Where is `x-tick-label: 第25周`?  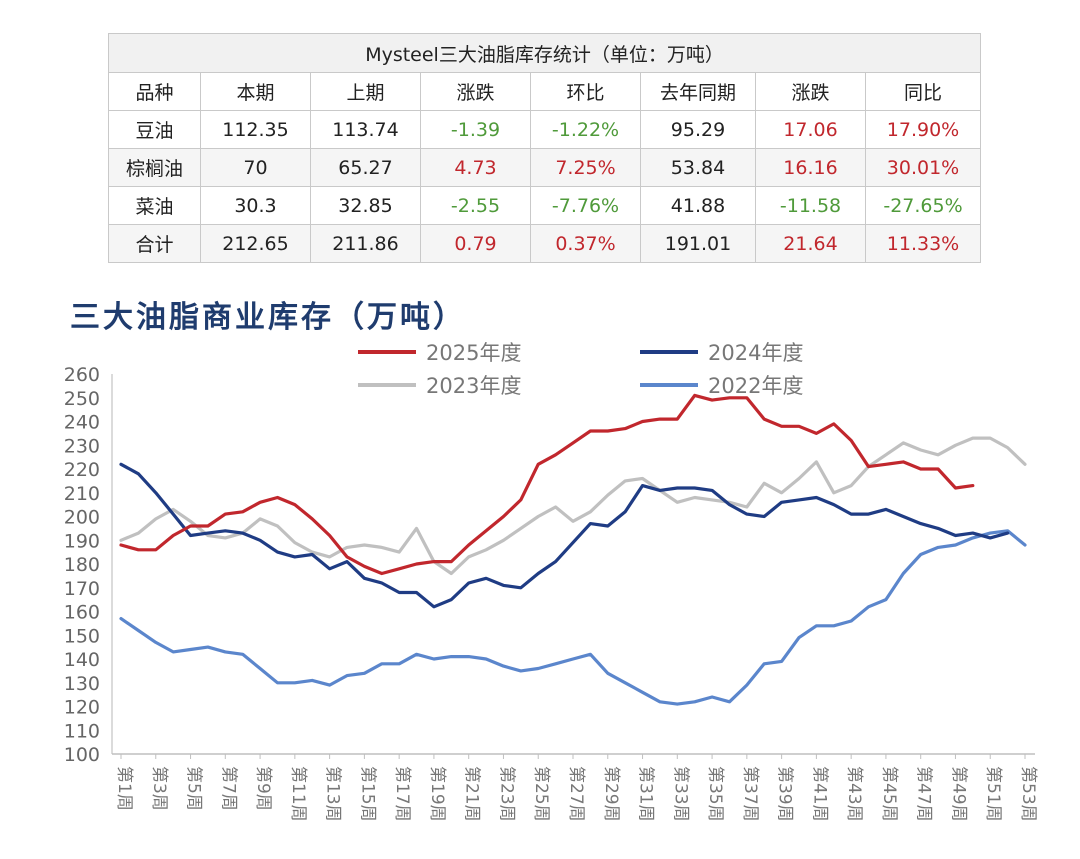 x-tick-label: 第25周 is located at coordinates (541, 794).